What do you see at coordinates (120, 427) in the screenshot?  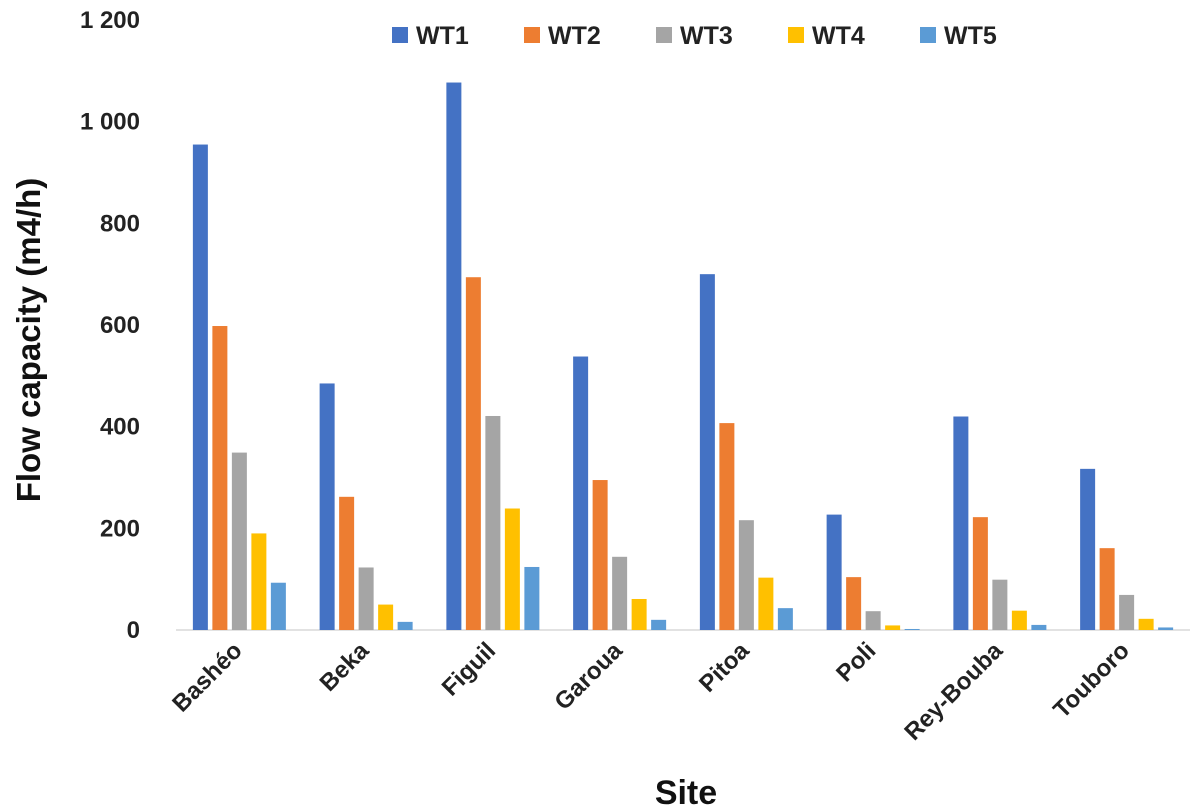 I see `y-tick-label: 400` at bounding box center [120, 427].